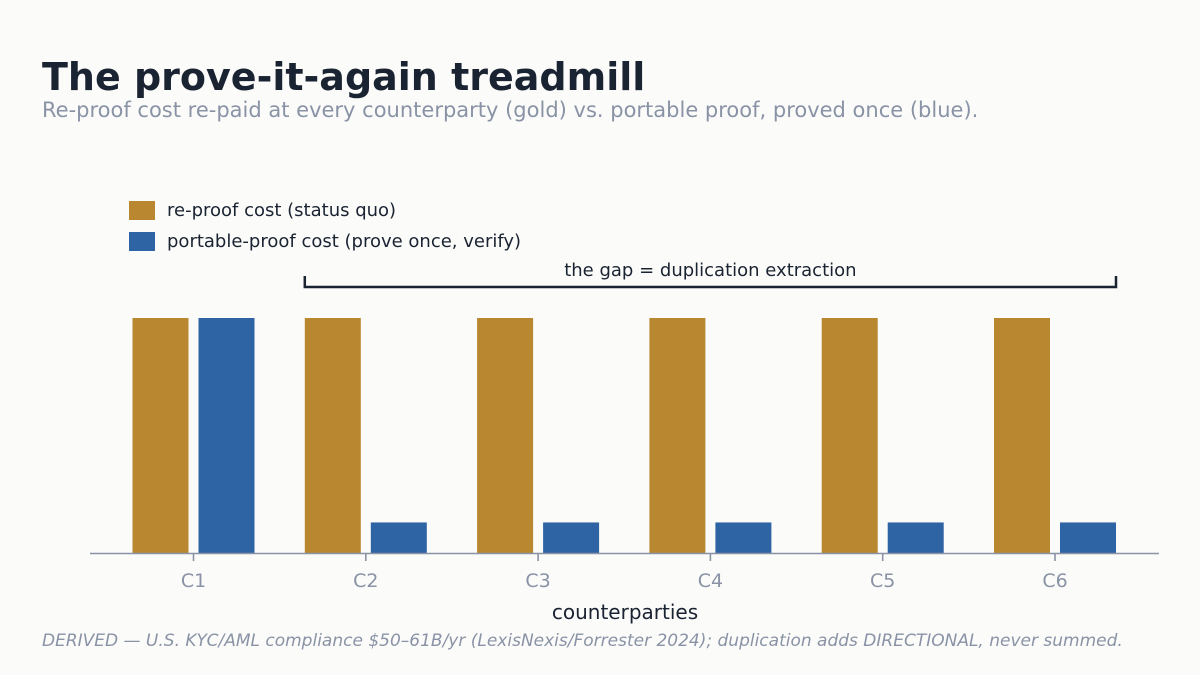 This screenshot has width=1200, height=675. I want to click on x-tick-label-c6: C6, so click(1054, 581).